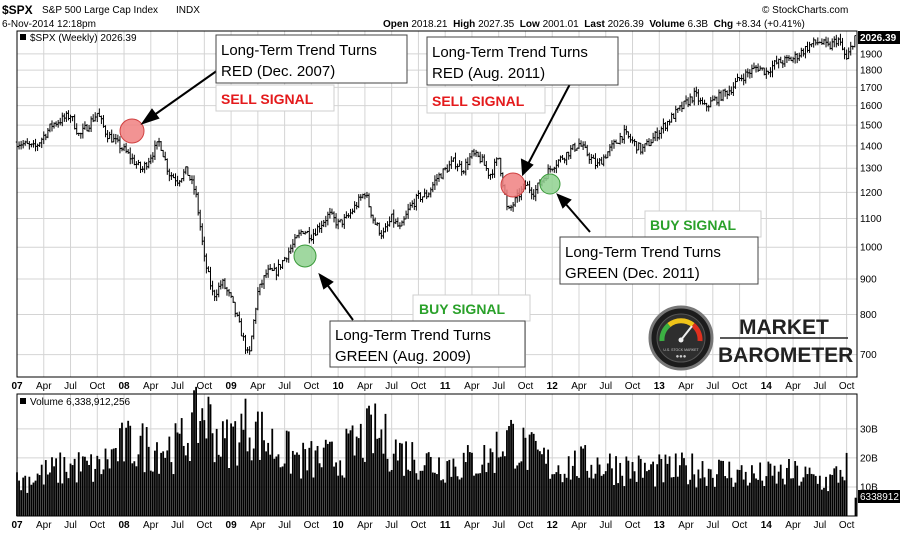 The height and width of the screenshot is (534, 900). I want to click on buy-signal-label: BUY SIGNAL, so click(462, 309).